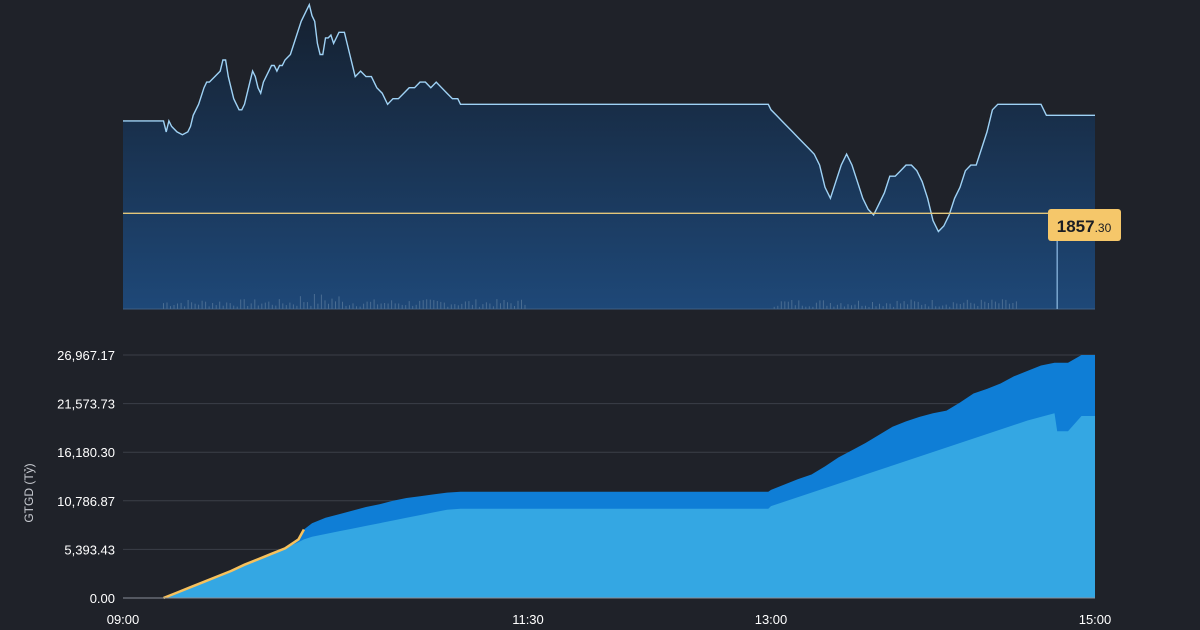 The image size is (1200, 630). I want to click on volume-bars, so click(610, 275).